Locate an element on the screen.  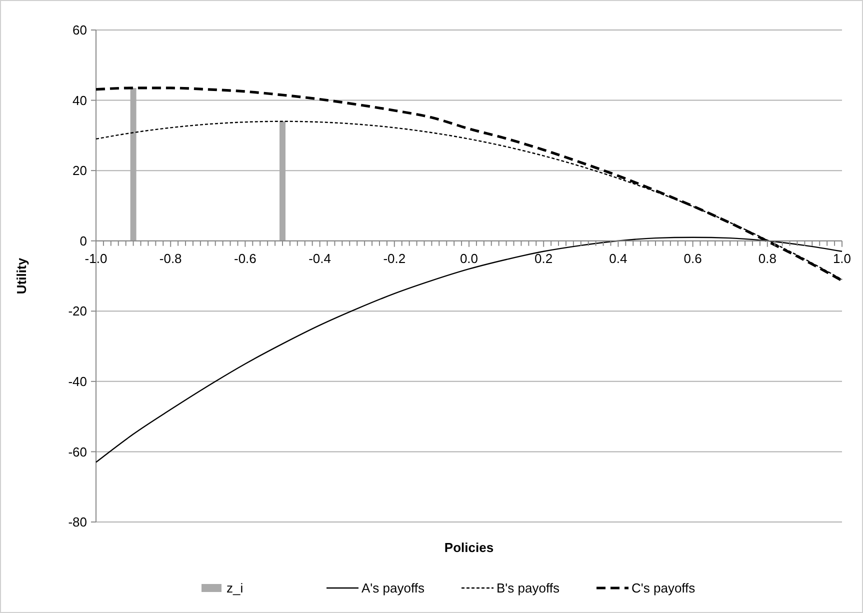
legend-label: z_i is located at coordinates (235, 588).